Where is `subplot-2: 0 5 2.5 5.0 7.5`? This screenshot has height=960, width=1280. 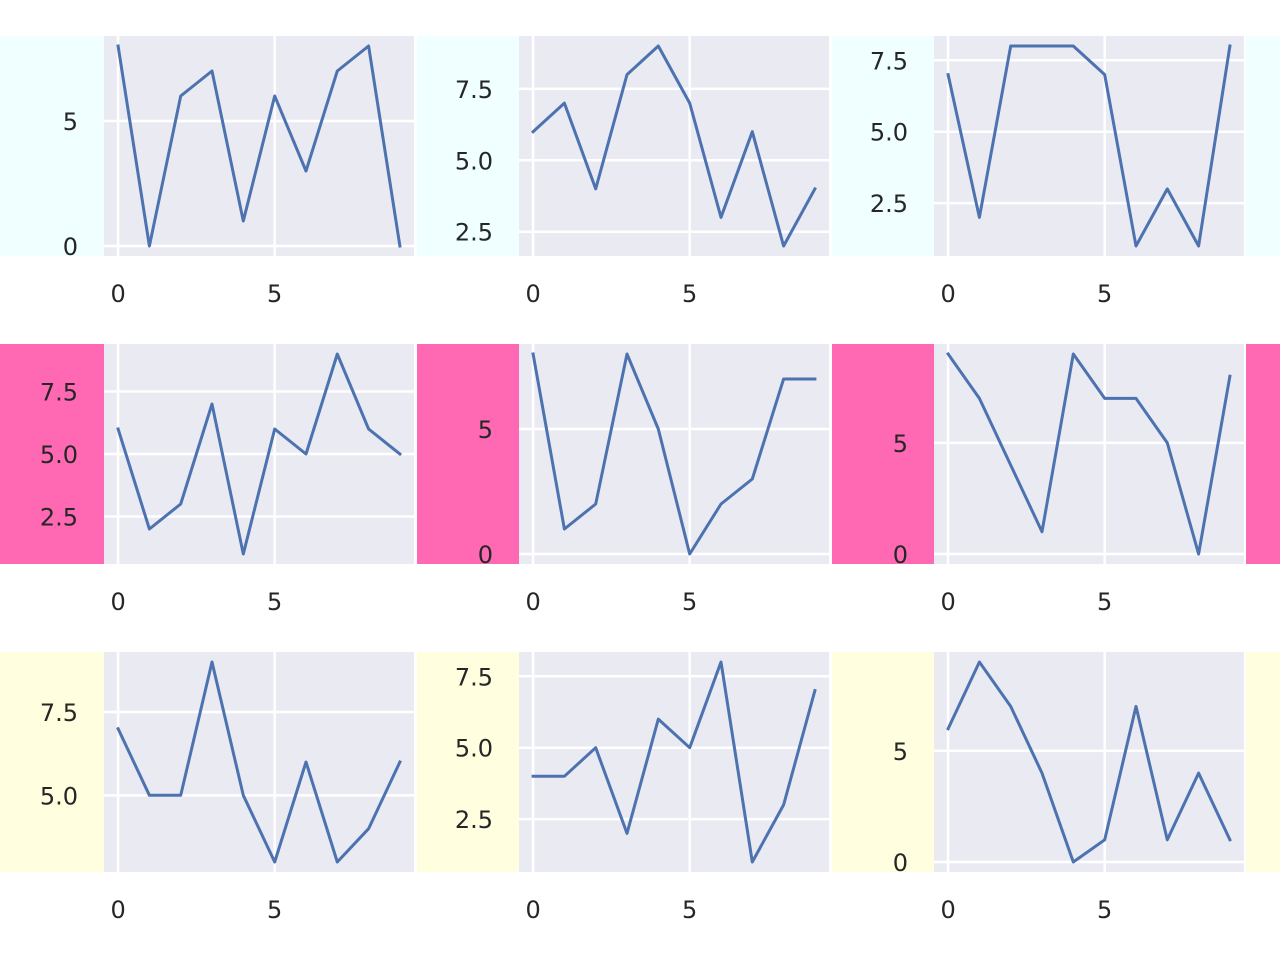 subplot-2: 0 5 2.5 5.0 7.5 is located at coordinates (642, 172).